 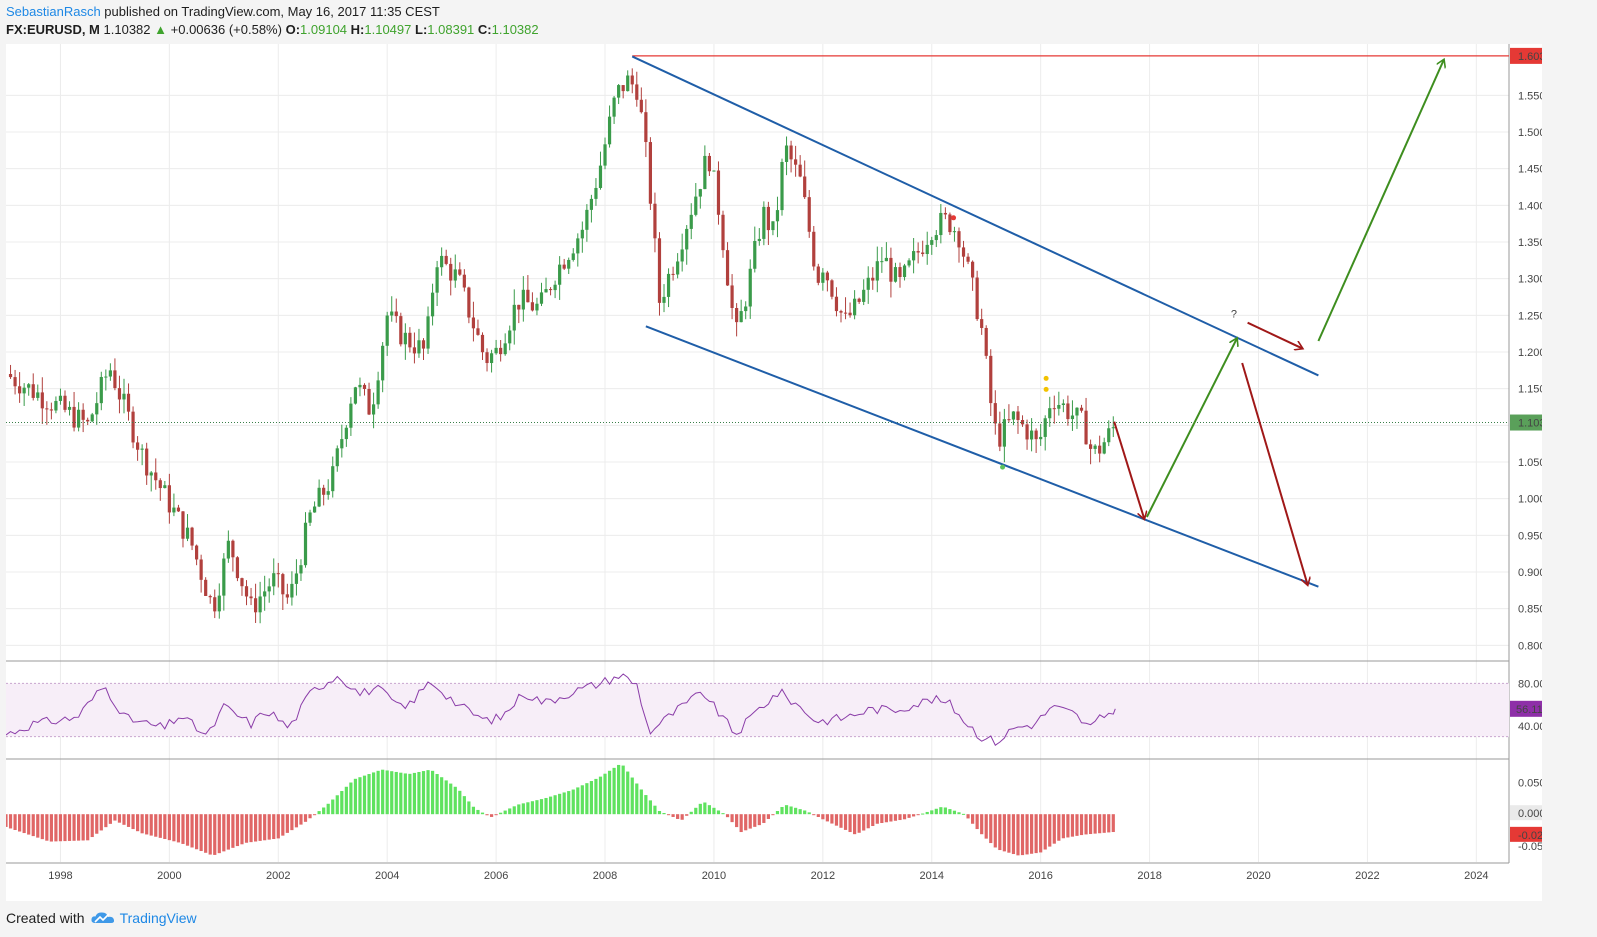 What do you see at coordinates (1530, 847) in the screenshot?
I see `hist-tick-label: -0.0500` at bounding box center [1530, 847].